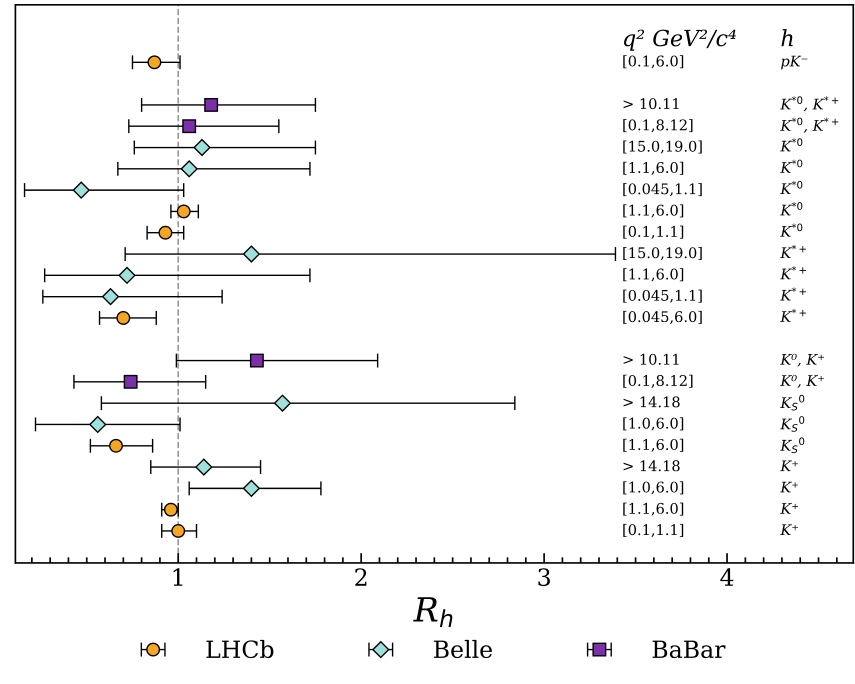 The image size is (855, 684). Describe the element at coordinates (787, 37) in the screenshot. I see `text: h` at that location.